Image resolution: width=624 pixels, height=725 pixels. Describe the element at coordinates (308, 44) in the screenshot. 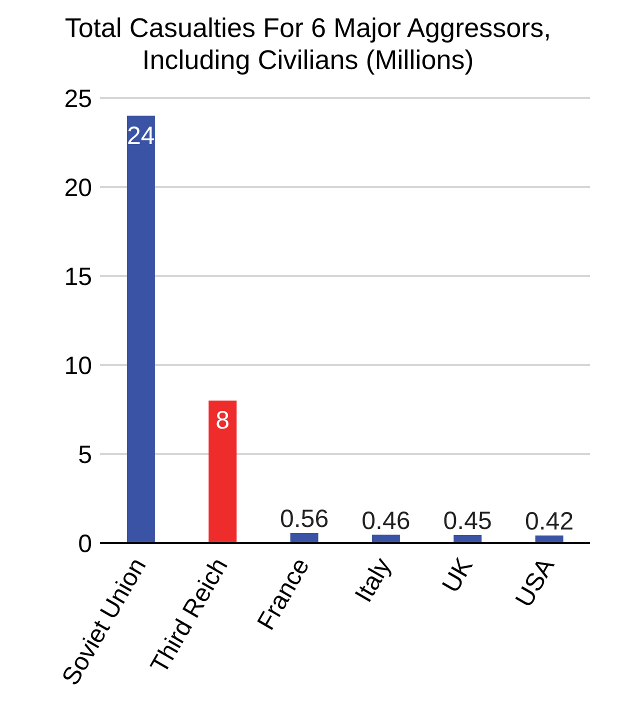

I see `chart-title: Total Casualties For 6 Major Aggressors, Including Civilians (Millions)` at that location.